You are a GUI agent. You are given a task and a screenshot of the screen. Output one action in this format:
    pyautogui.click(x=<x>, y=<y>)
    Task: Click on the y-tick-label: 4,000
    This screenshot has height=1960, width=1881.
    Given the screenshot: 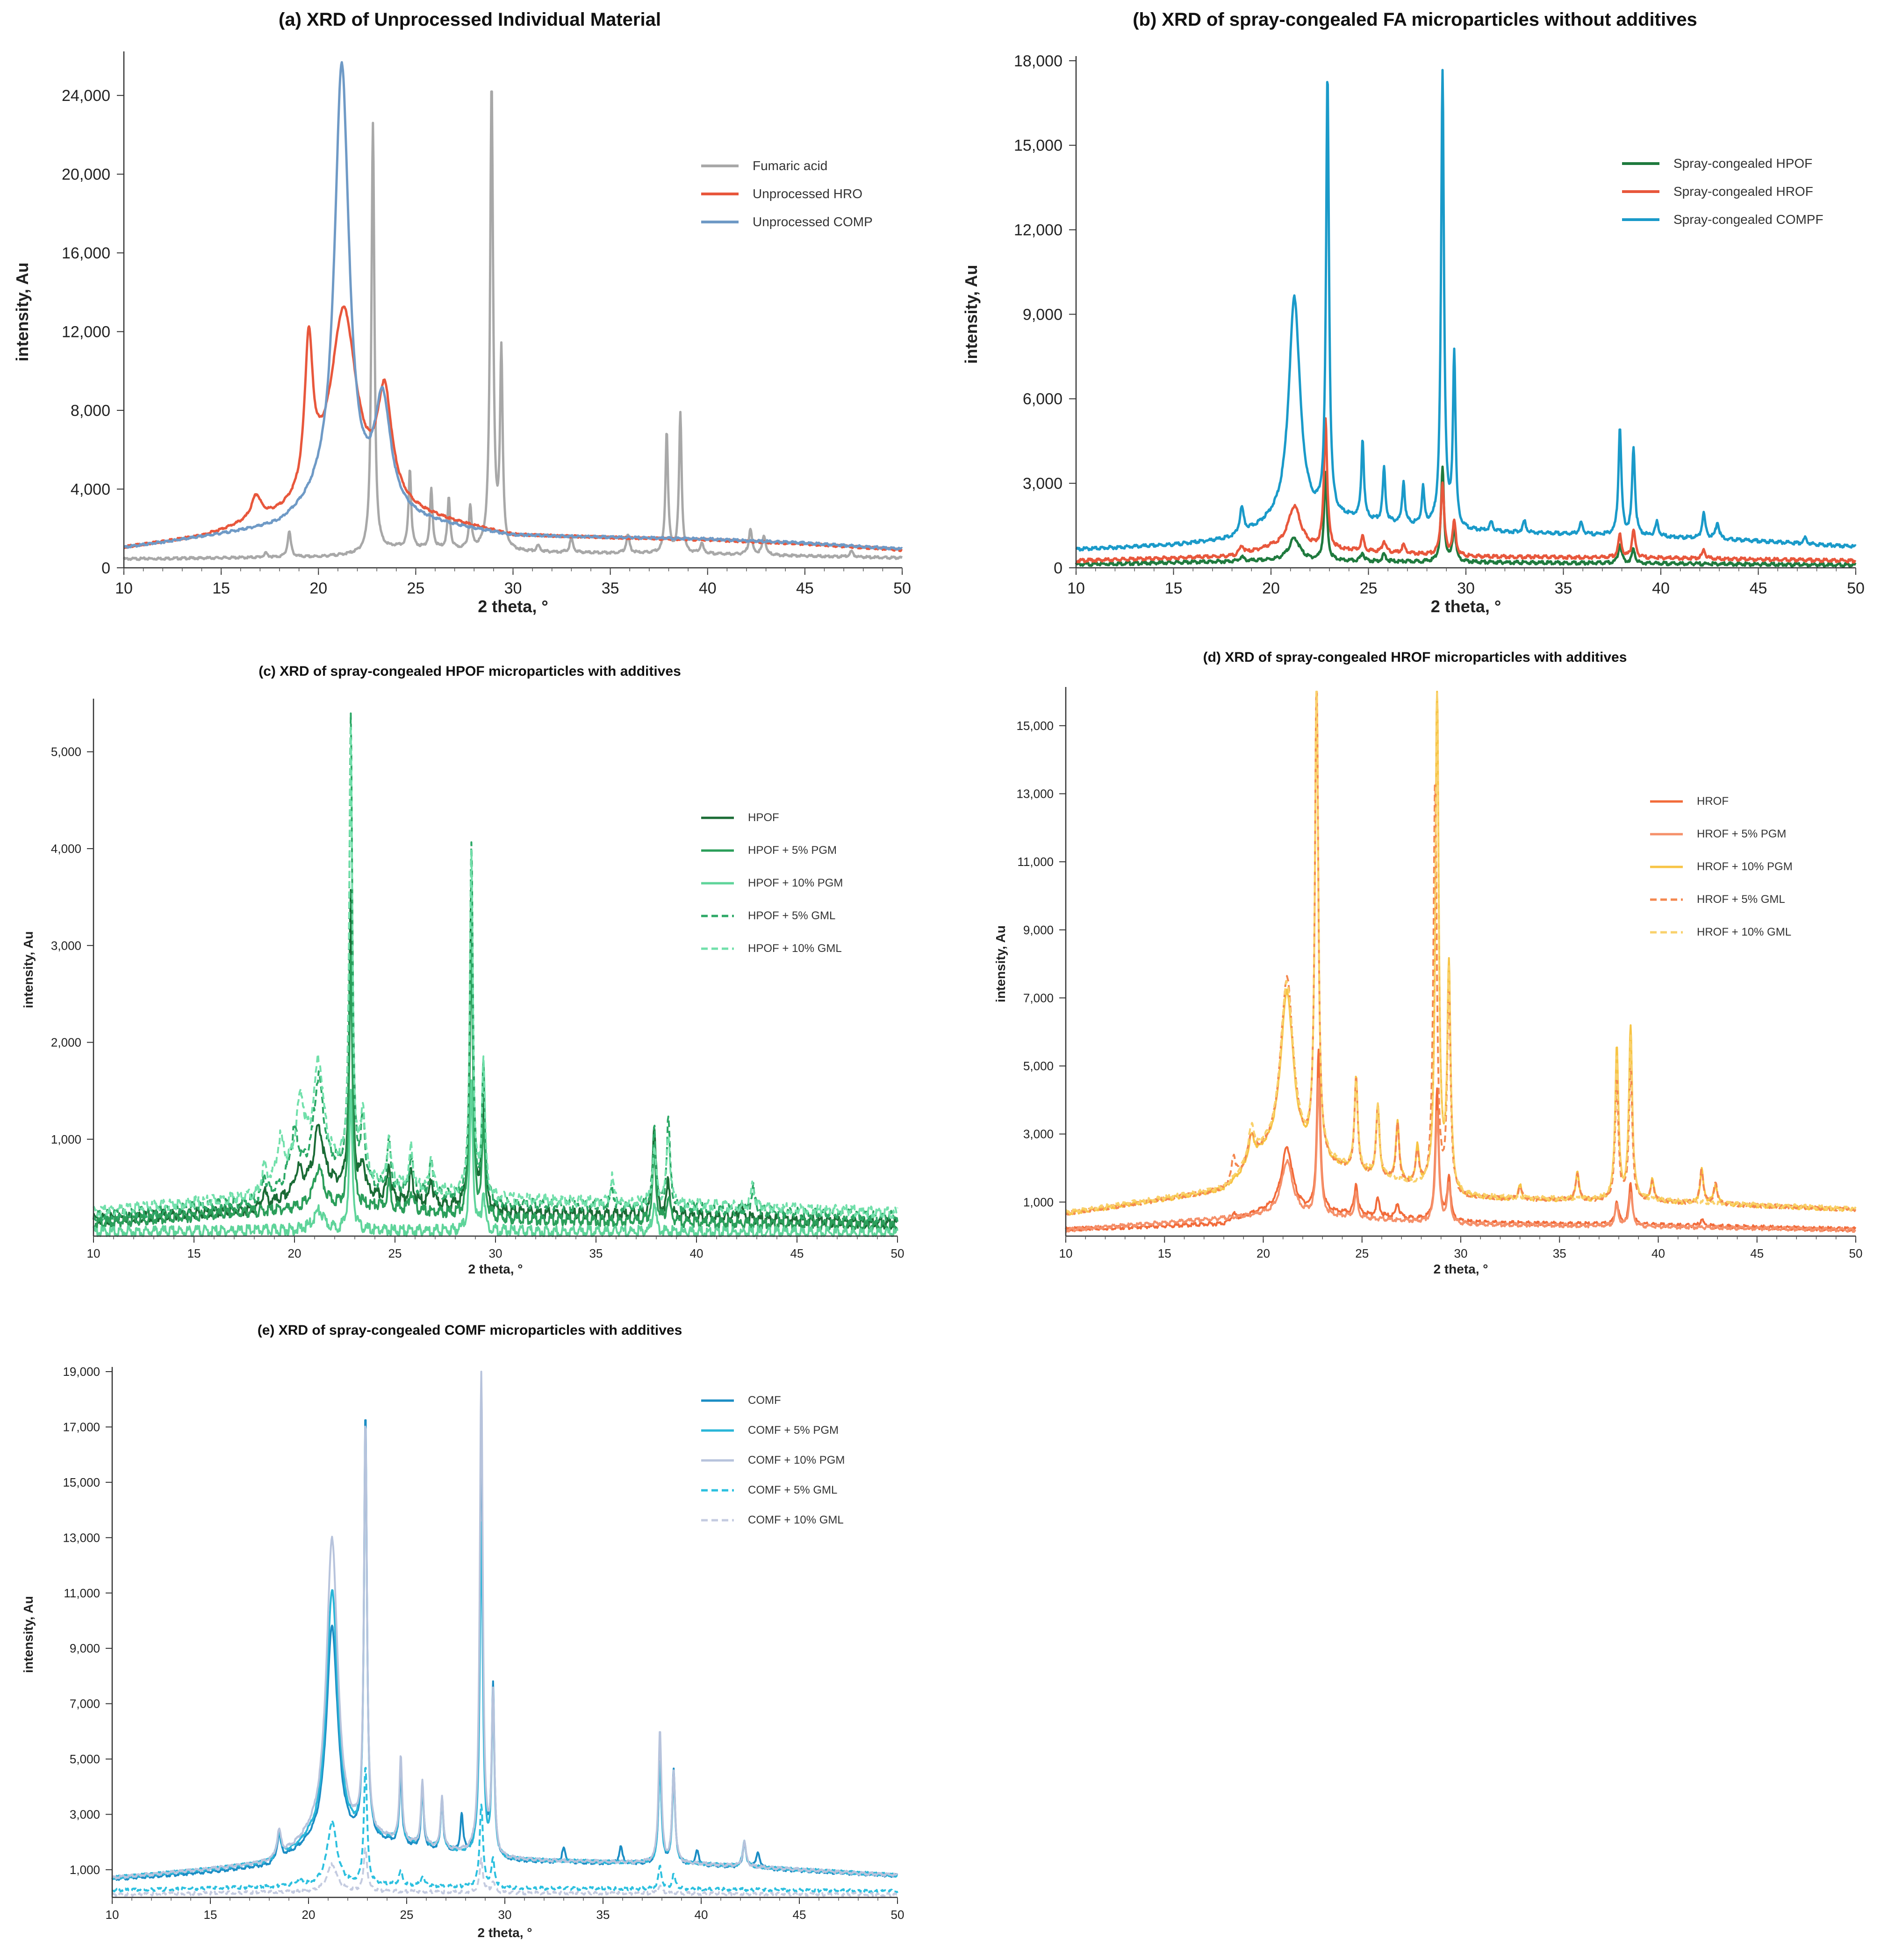 What is the action you would take?
    pyautogui.click(x=90, y=489)
    